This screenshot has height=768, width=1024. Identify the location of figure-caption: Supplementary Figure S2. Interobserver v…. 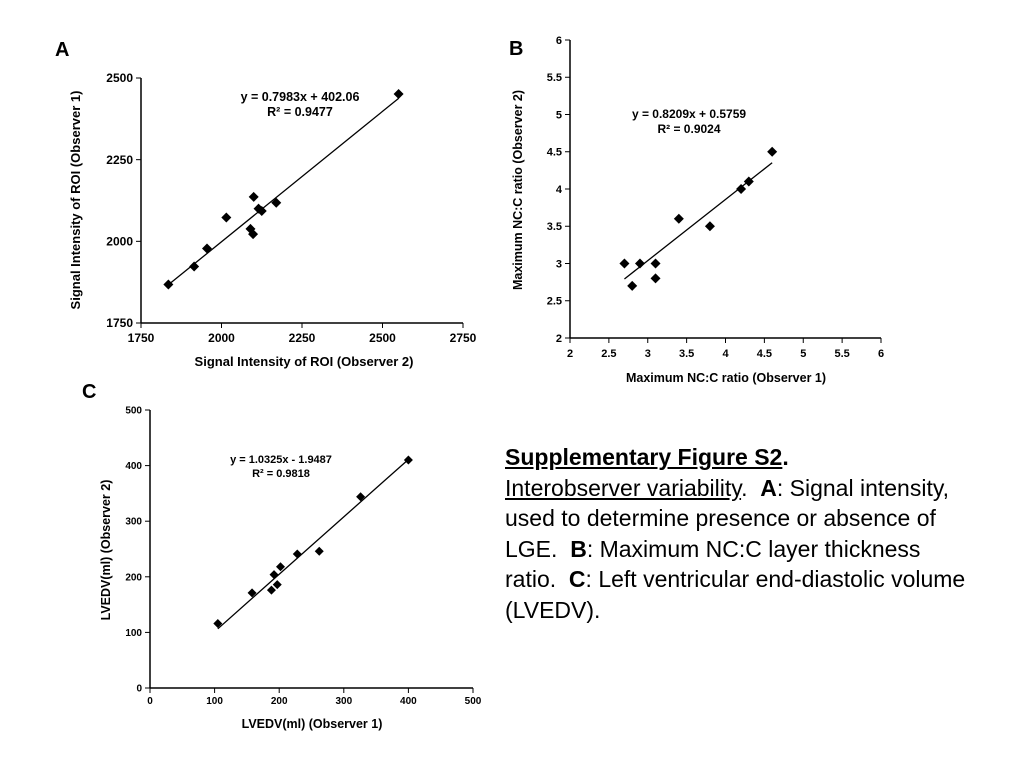
(740, 533).